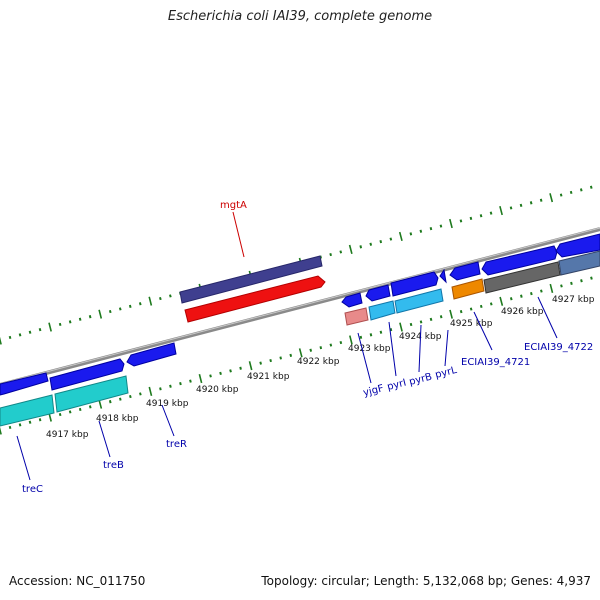  I want to click on scale-label-4925: 4925 kbp, so click(471, 324).